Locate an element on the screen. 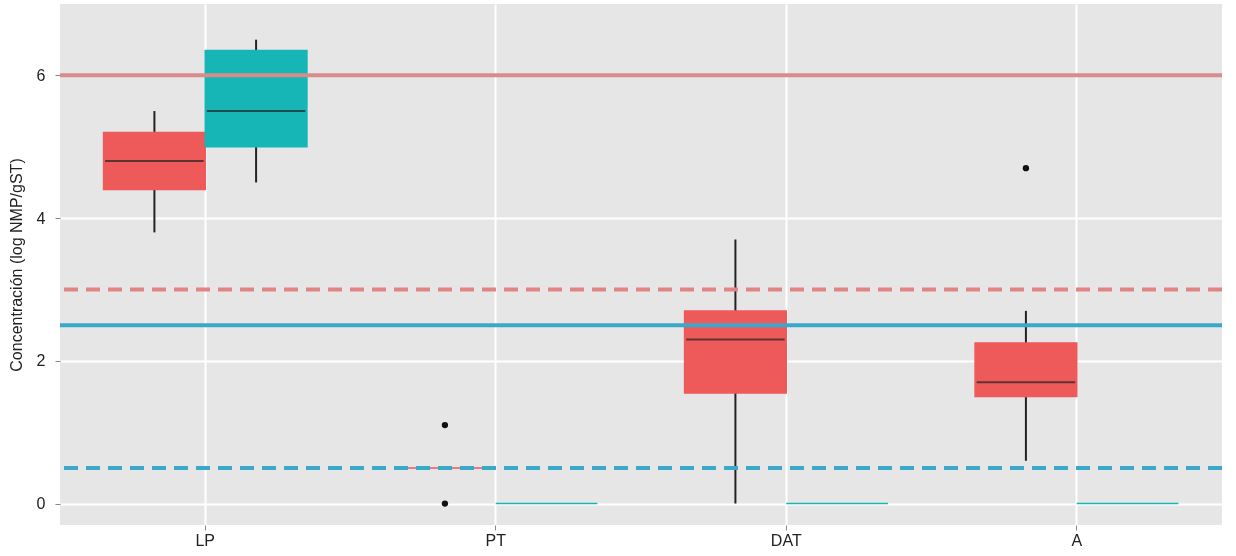 This screenshot has height=556, width=1236. y-tick-label: 6 is located at coordinates (41, 75).